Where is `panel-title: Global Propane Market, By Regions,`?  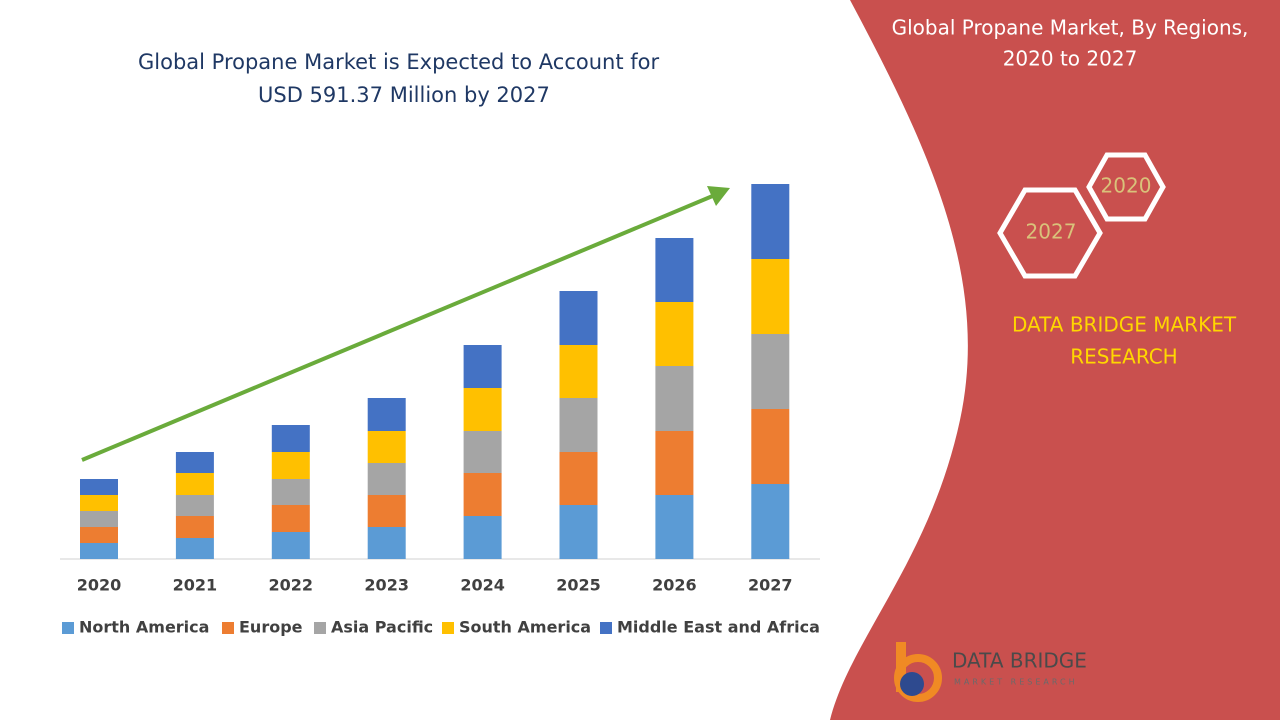 panel-title: Global Propane Market, By Regions, is located at coordinates (1070, 28).